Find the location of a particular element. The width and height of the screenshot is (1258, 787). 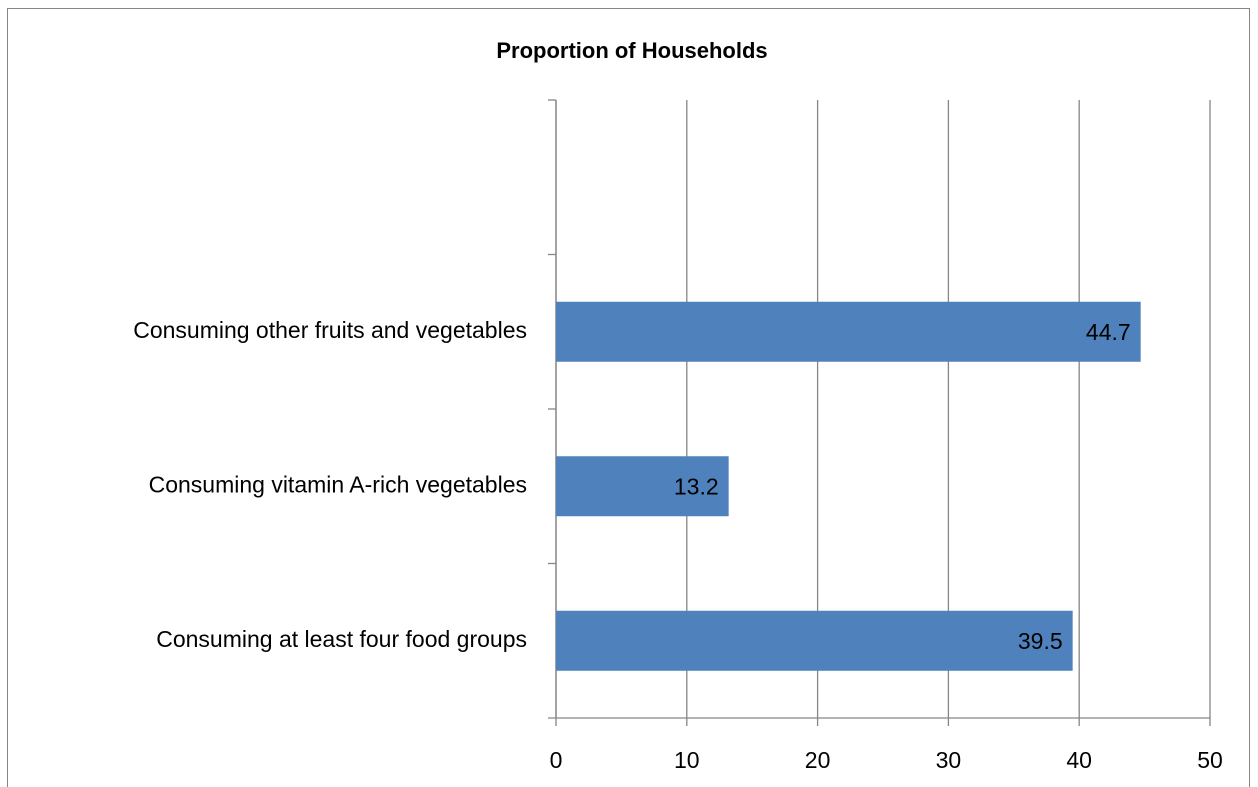

data-label: 13.2 is located at coordinates (696, 486).